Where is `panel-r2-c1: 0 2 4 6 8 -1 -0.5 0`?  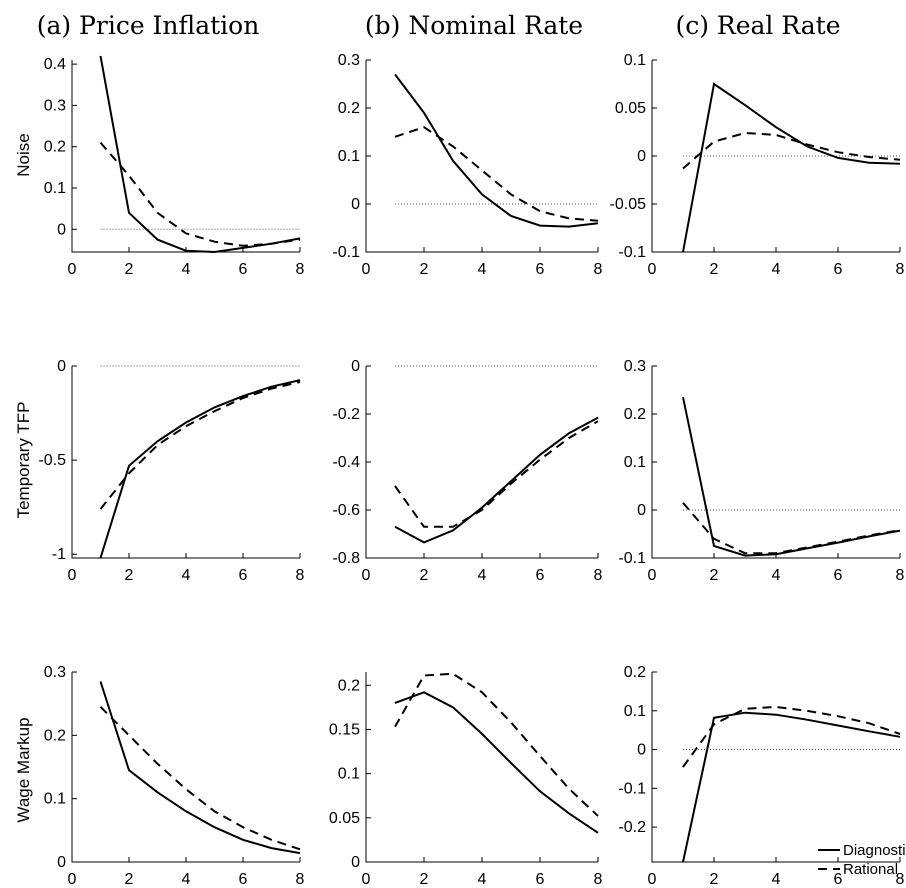 panel-r2-c1: 0 2 4 6 8 -1 -0.5 0 is located at coordinates (171, 471).